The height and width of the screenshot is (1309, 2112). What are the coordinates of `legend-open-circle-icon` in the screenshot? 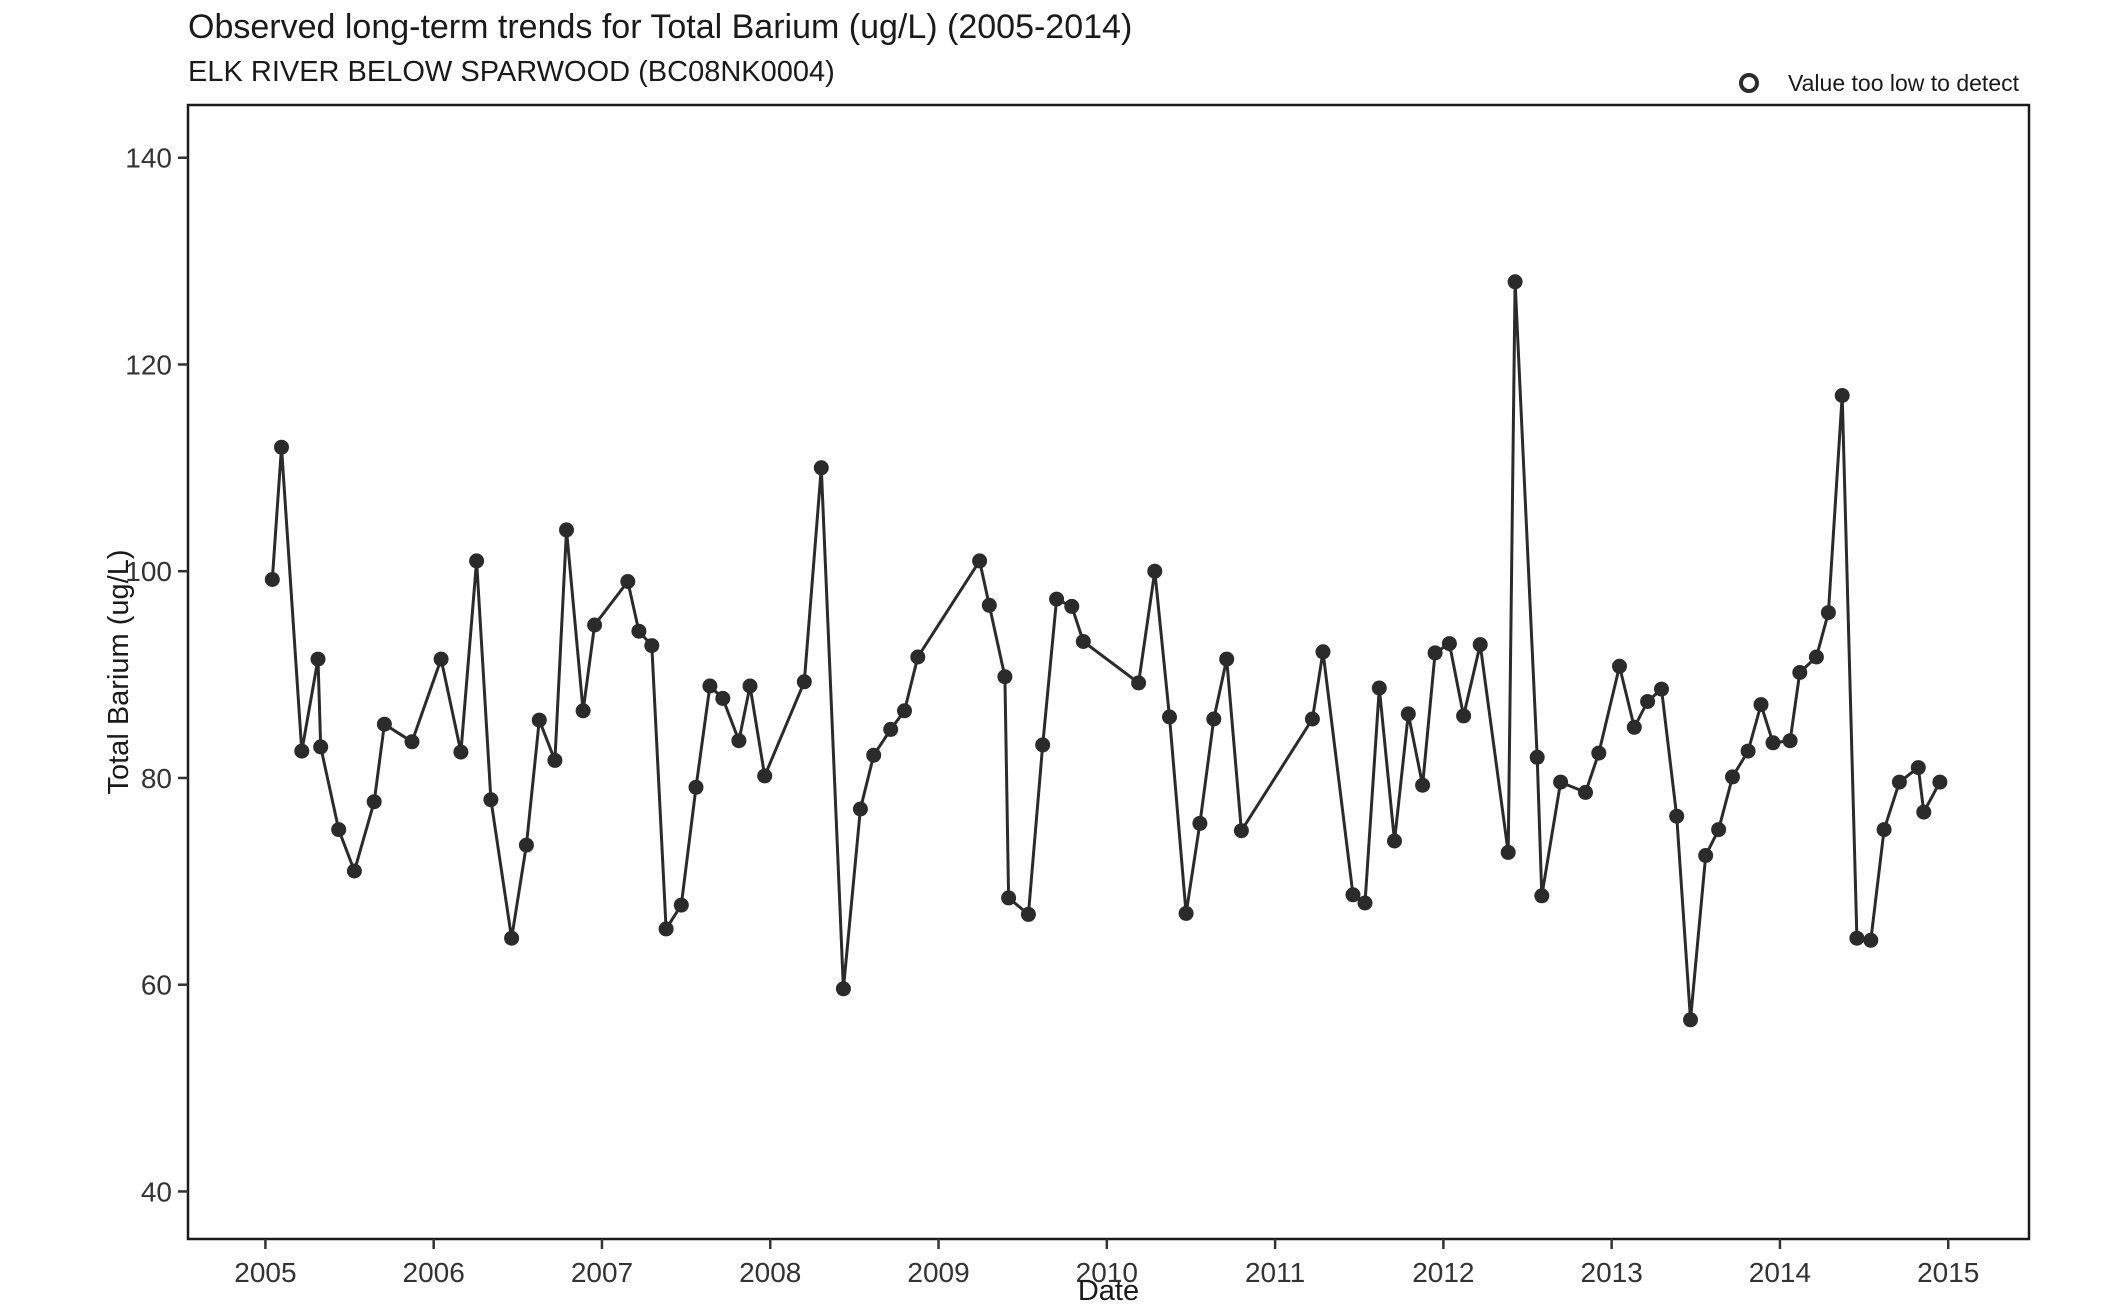 It's located at (1749, 83).